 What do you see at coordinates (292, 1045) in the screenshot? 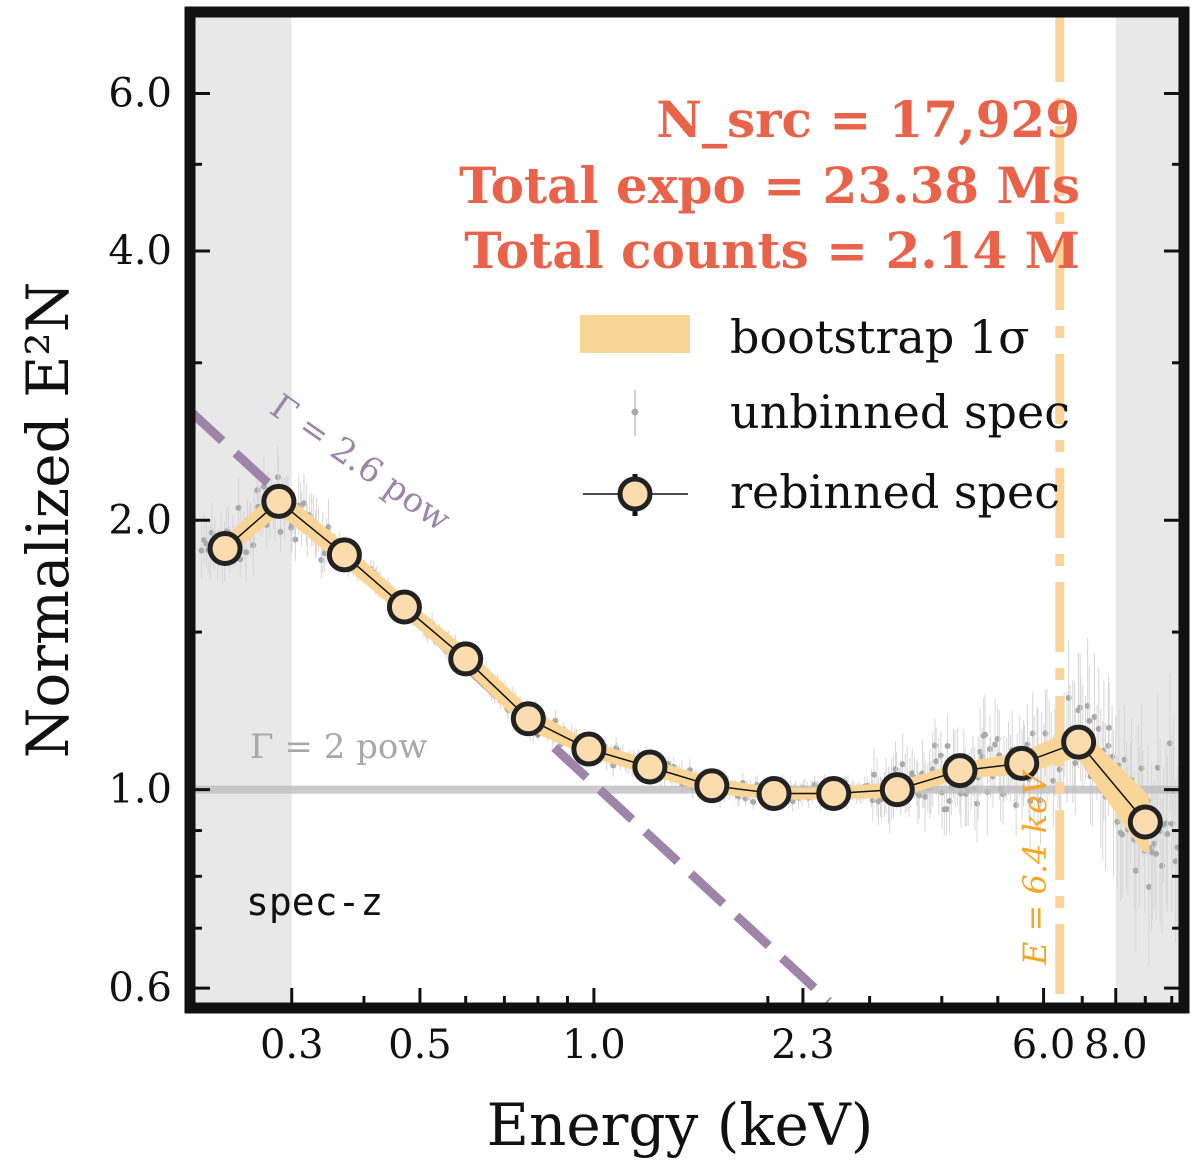
I see `x-tick-label: 0.3` at bounding box center [292, 1045].